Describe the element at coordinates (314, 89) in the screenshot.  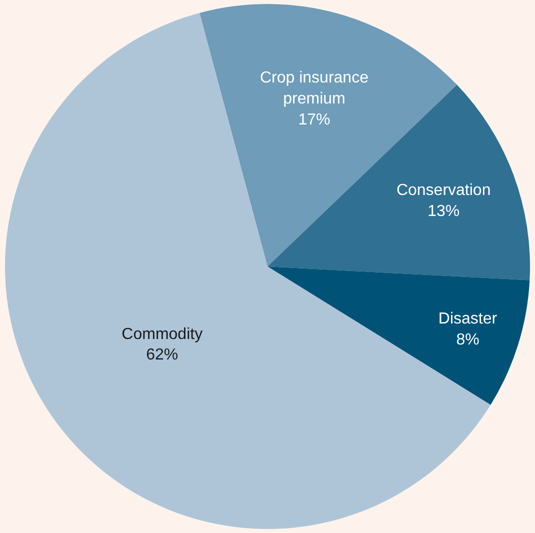
I see `slice-label: Crop insurance premium` at that location.